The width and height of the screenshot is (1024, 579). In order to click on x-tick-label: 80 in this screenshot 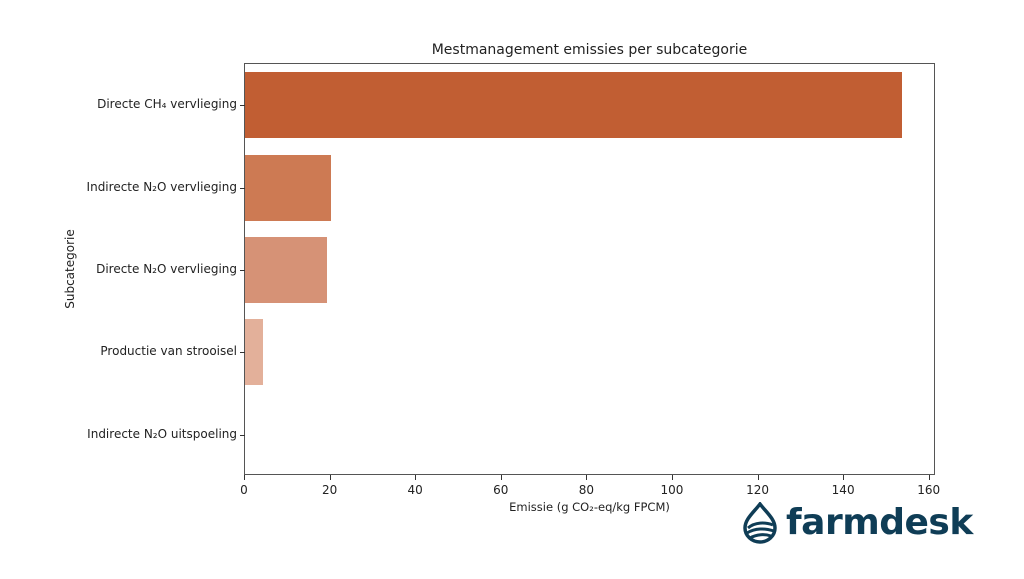, I will do `click(586, 490)`.